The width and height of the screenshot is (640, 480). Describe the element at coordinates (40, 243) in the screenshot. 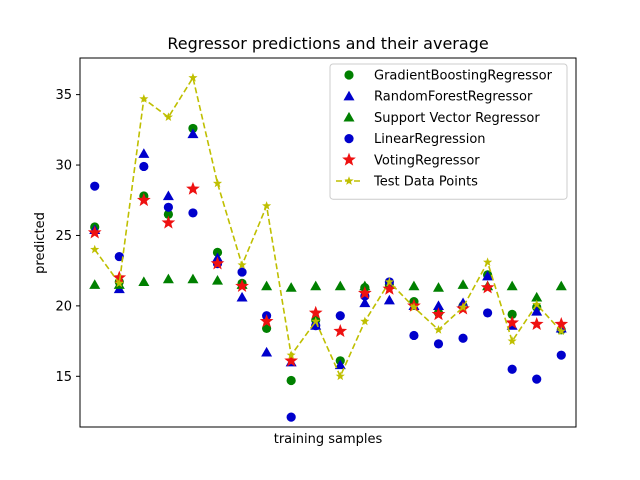

I see `y-axis-label: predicted` at that location.